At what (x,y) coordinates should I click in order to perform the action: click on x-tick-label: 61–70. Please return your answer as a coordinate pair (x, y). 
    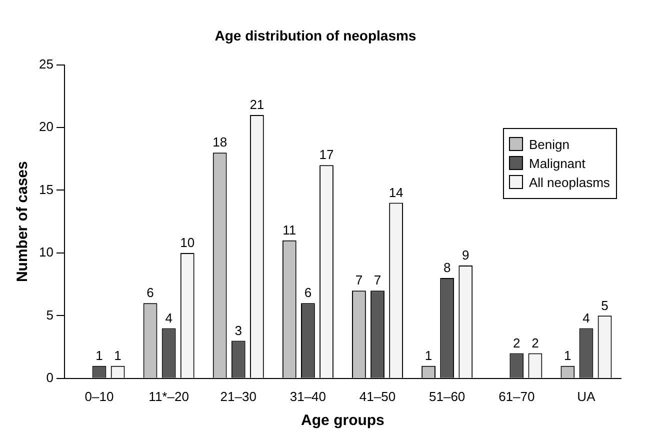
    Looking at the image, I should click on (516, 396).